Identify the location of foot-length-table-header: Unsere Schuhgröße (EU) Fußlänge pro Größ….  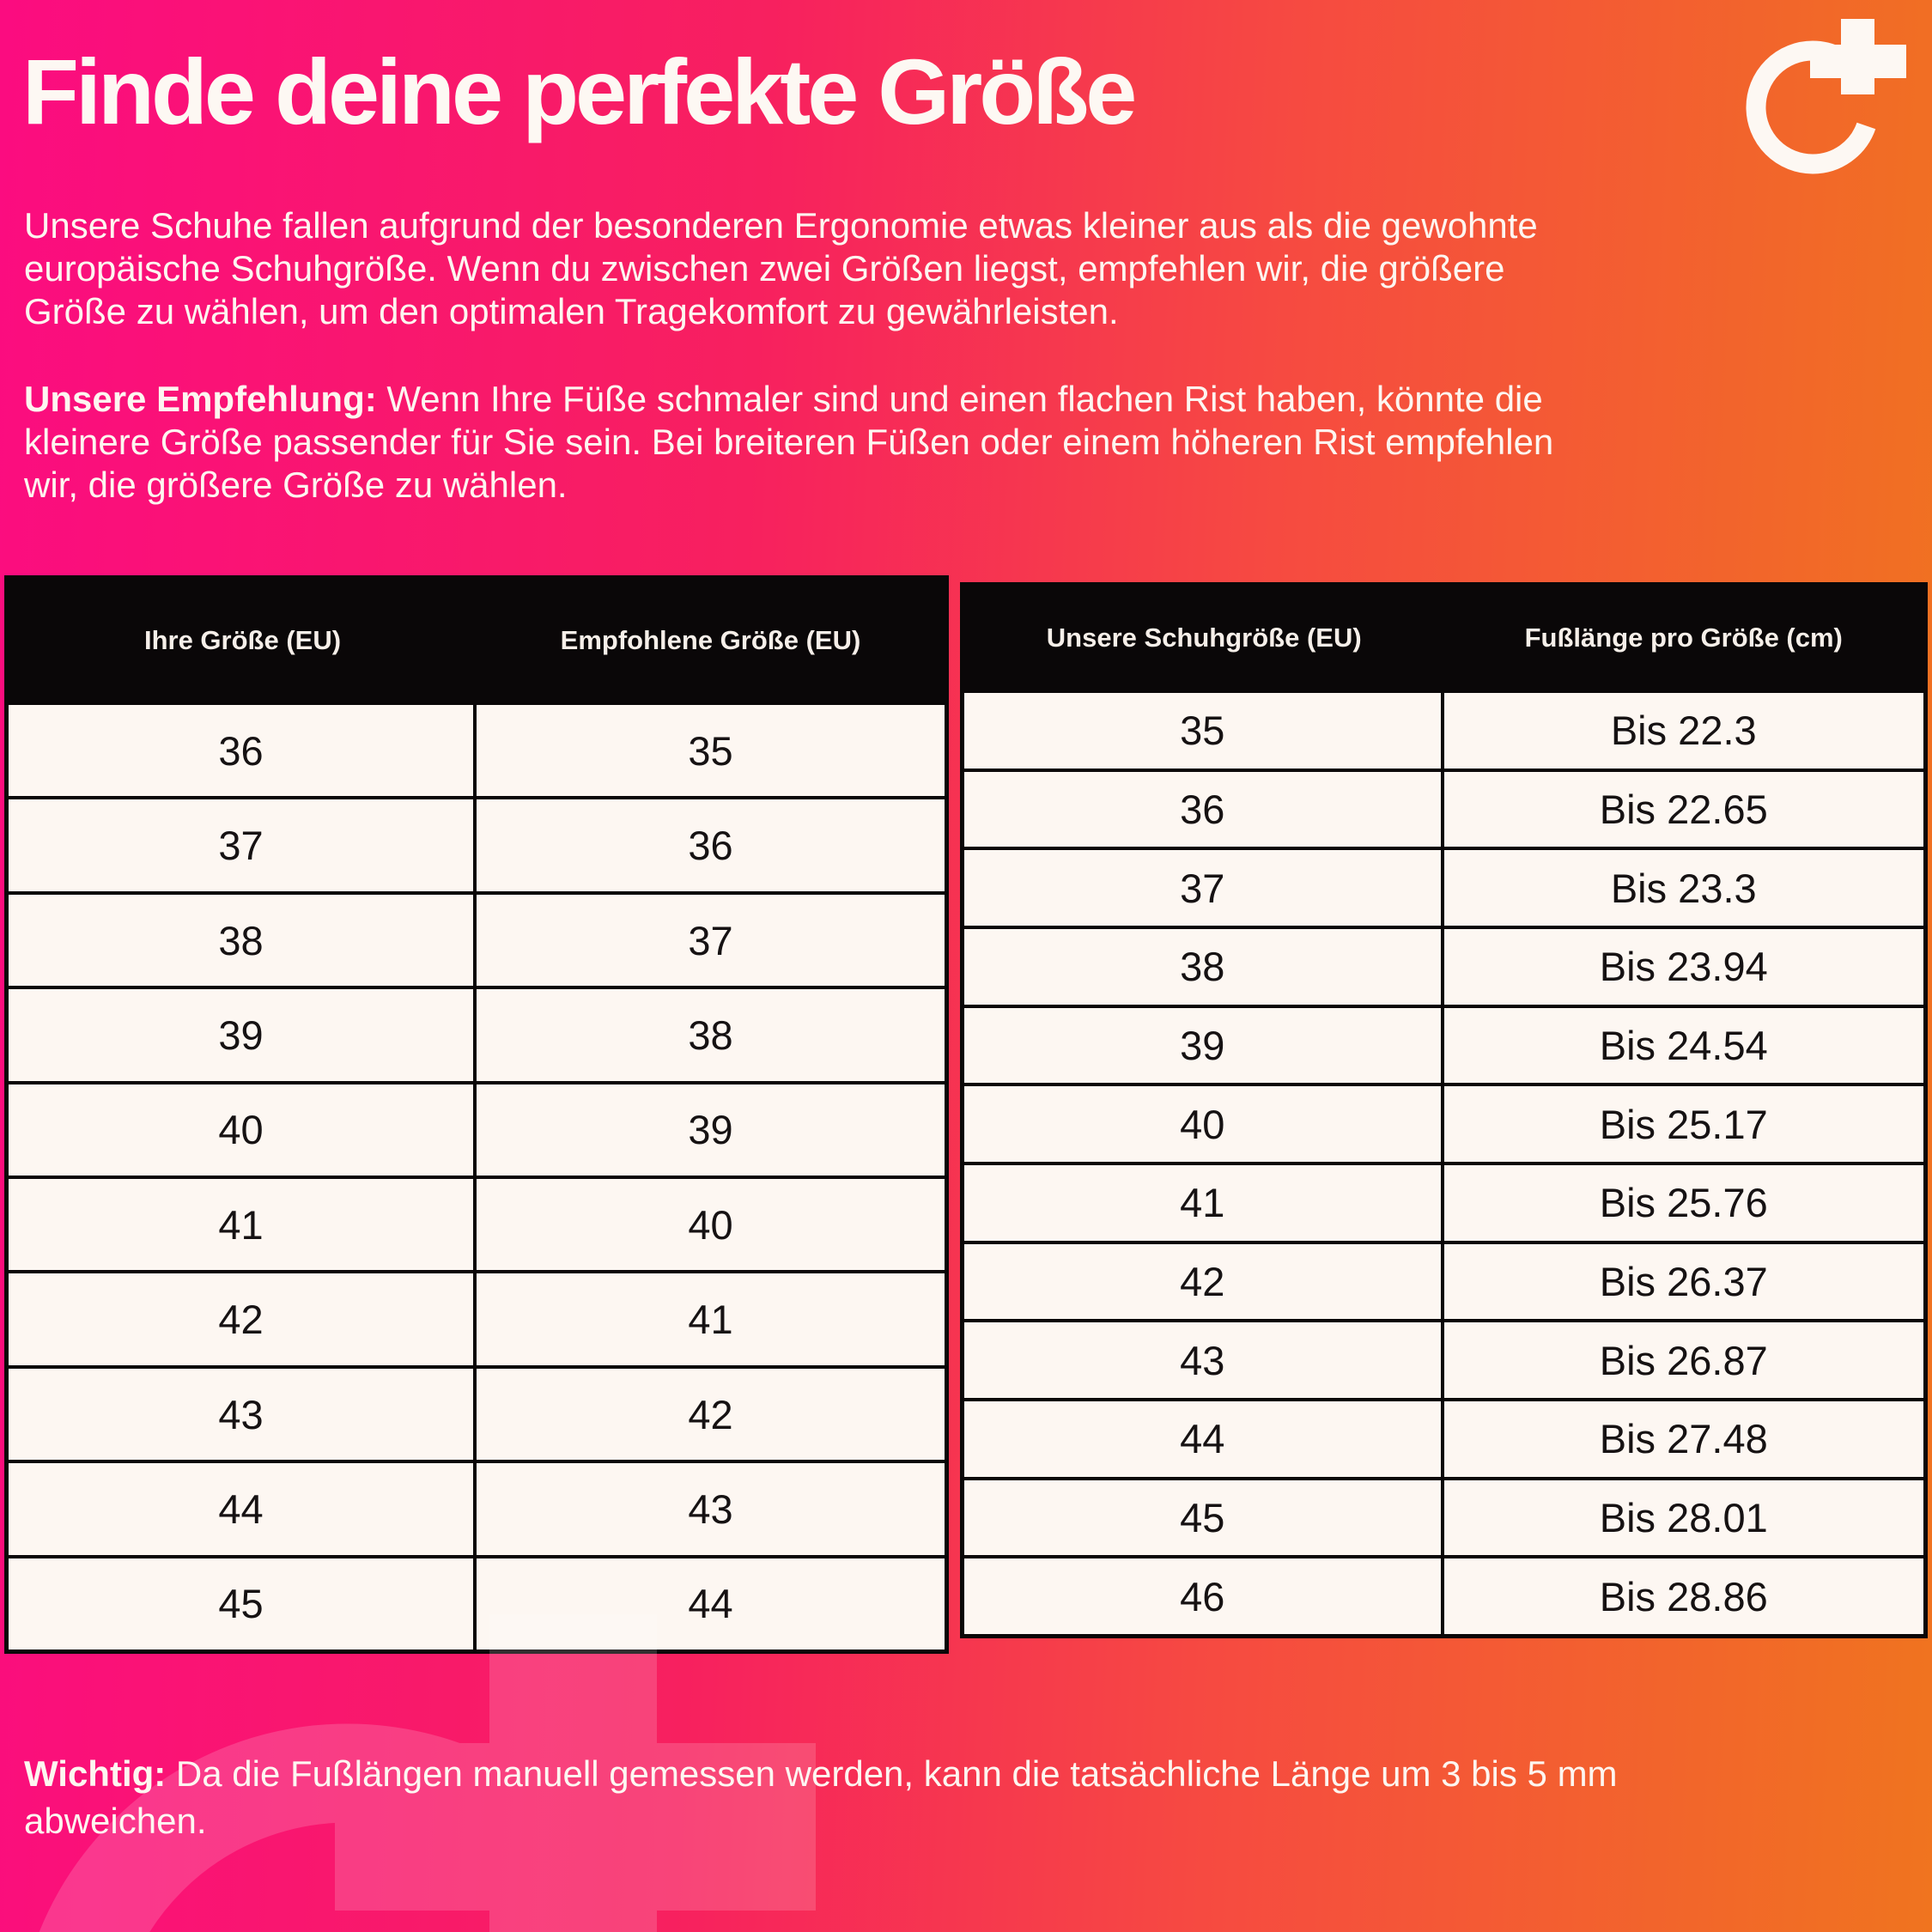
(1444, 638).